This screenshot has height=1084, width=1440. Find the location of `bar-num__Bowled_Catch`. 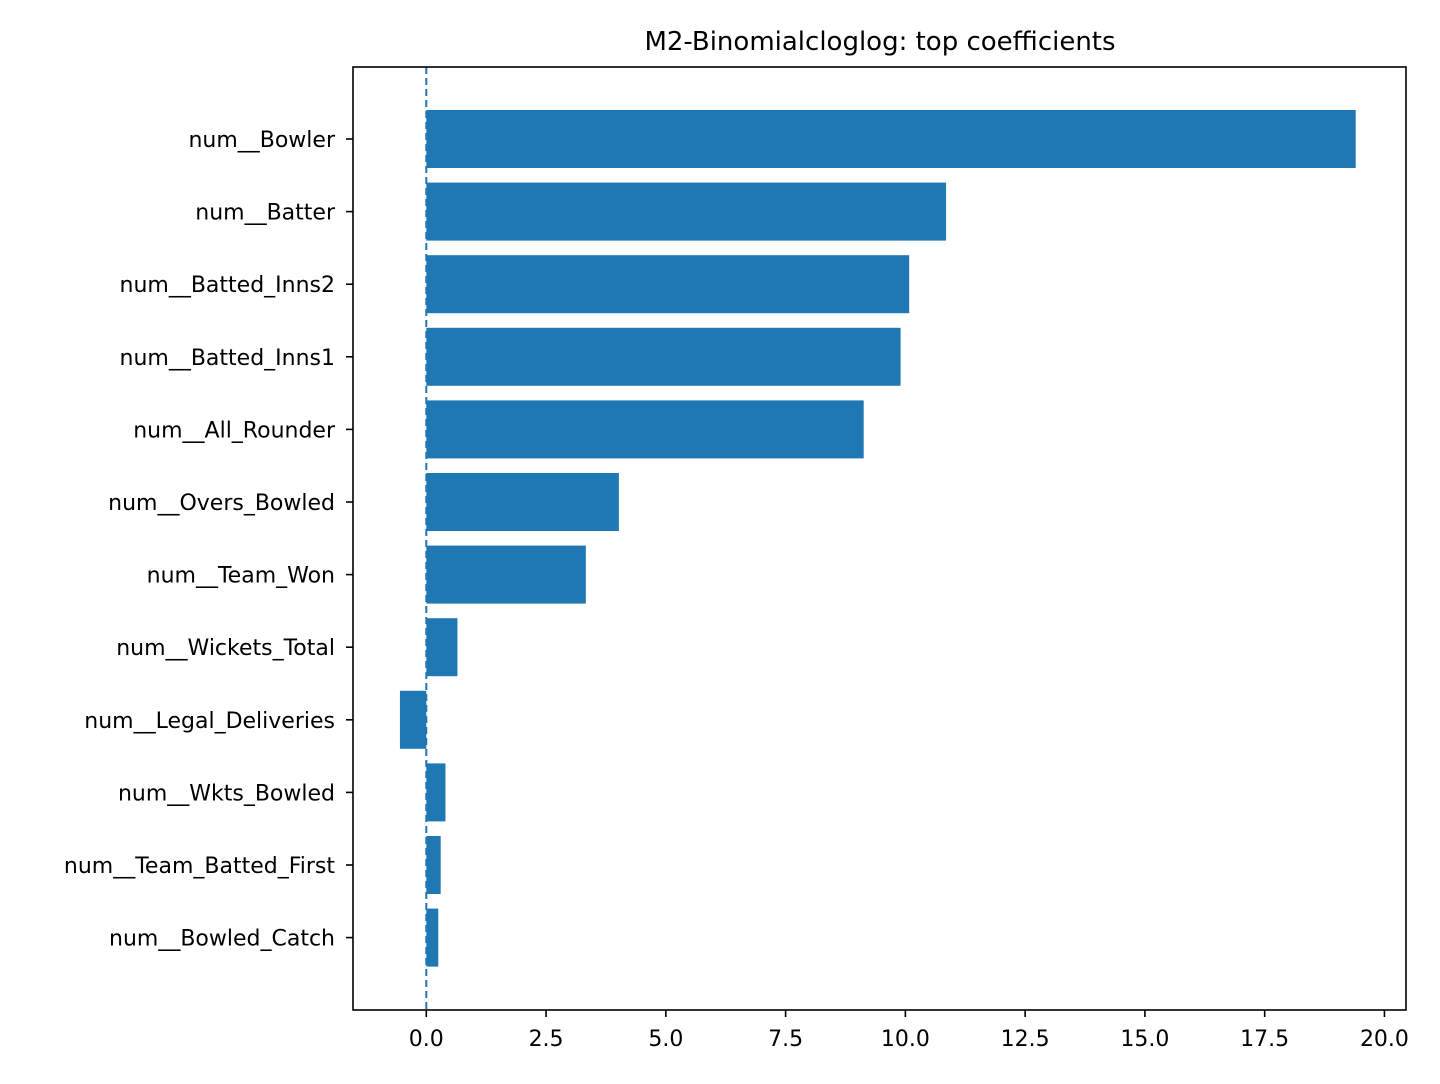

bar-num__Bowled_Catch is located at coordinates (432, 937).